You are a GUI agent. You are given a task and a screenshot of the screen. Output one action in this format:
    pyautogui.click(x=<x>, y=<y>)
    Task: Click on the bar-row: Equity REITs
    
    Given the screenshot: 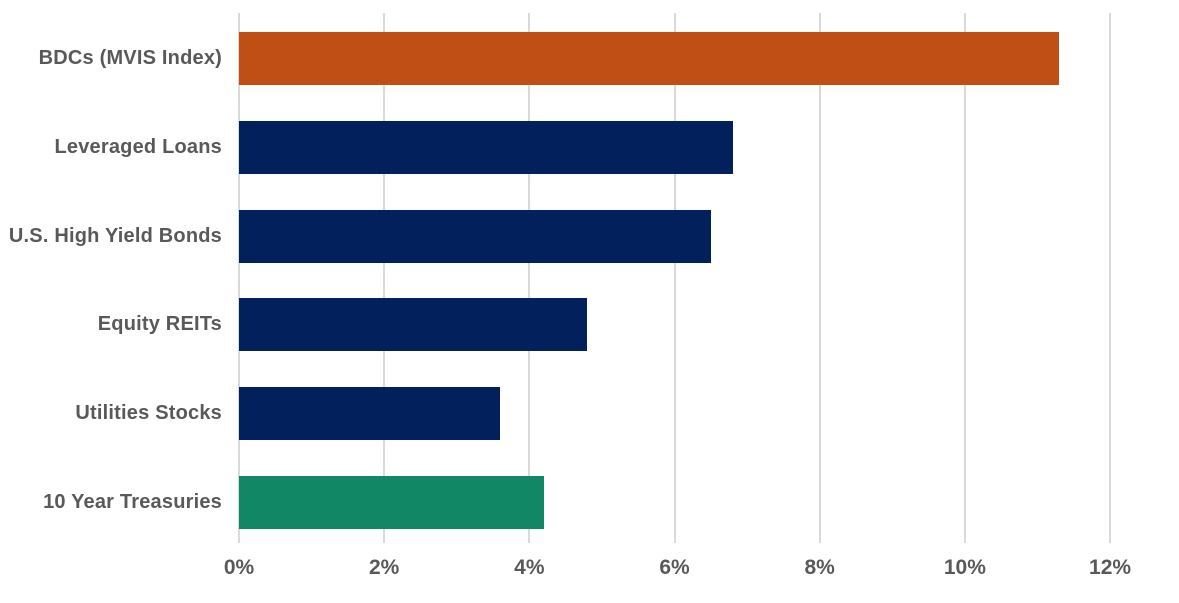 What is the action you would take?
    pyautogui.click(x=589, y=325)
    